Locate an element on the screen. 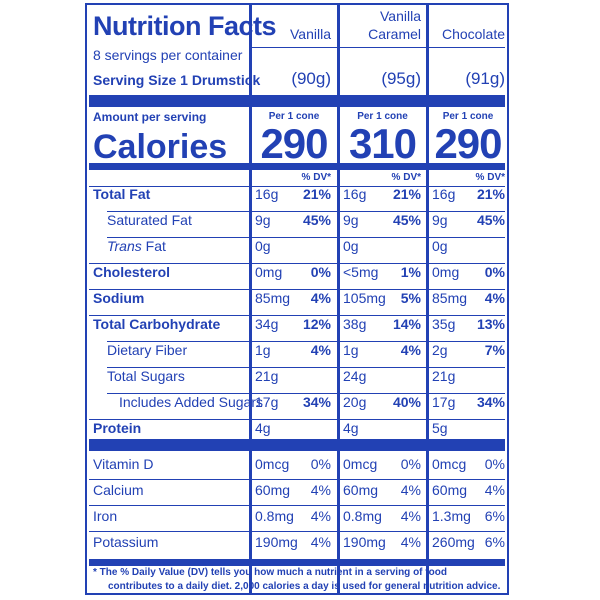  amount-value: 21g is located at coordinates (444, 376).